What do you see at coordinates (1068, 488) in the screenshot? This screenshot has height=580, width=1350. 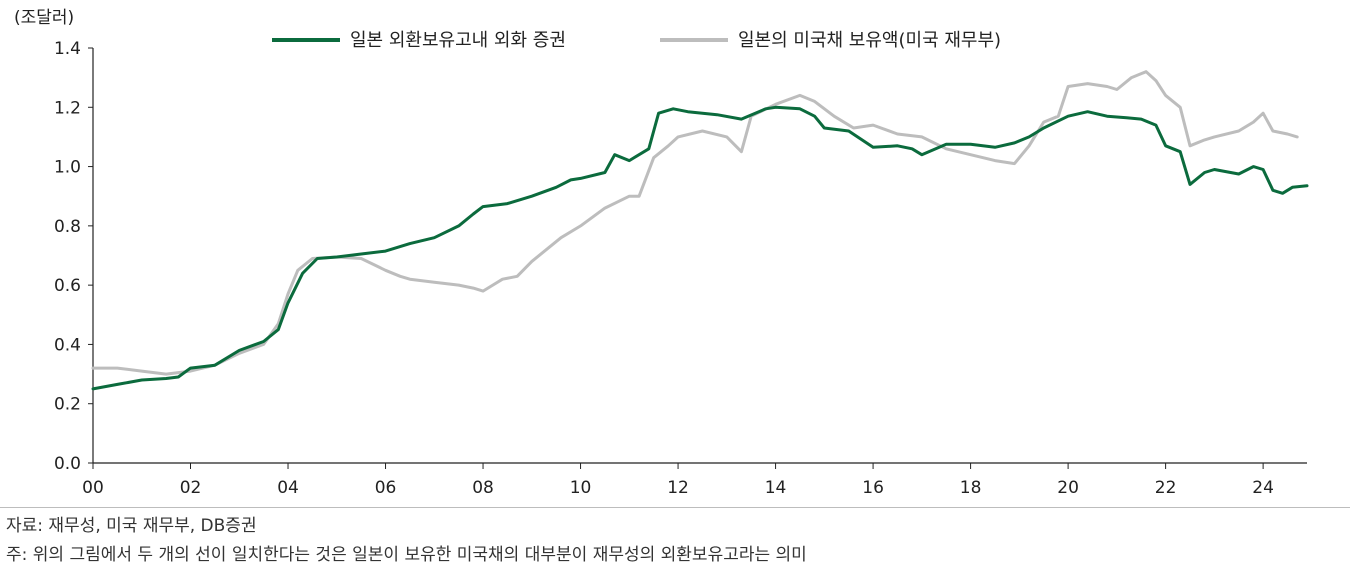 I see `x-tick-label: 20` at bounding box center [1068, 488].